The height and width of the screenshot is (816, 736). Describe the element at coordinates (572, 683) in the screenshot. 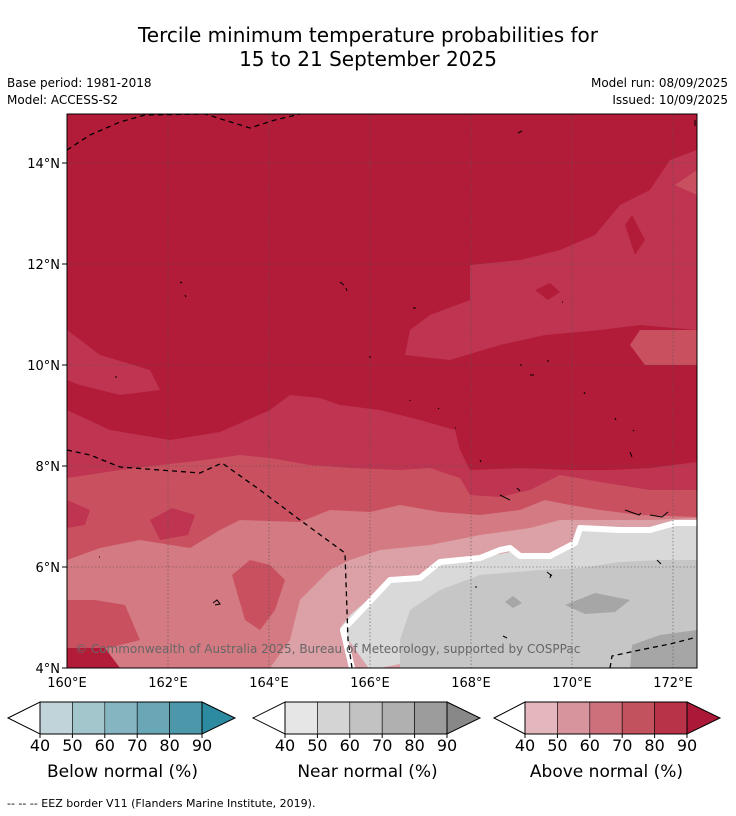

I see `lon-label: 170°E` at that location.